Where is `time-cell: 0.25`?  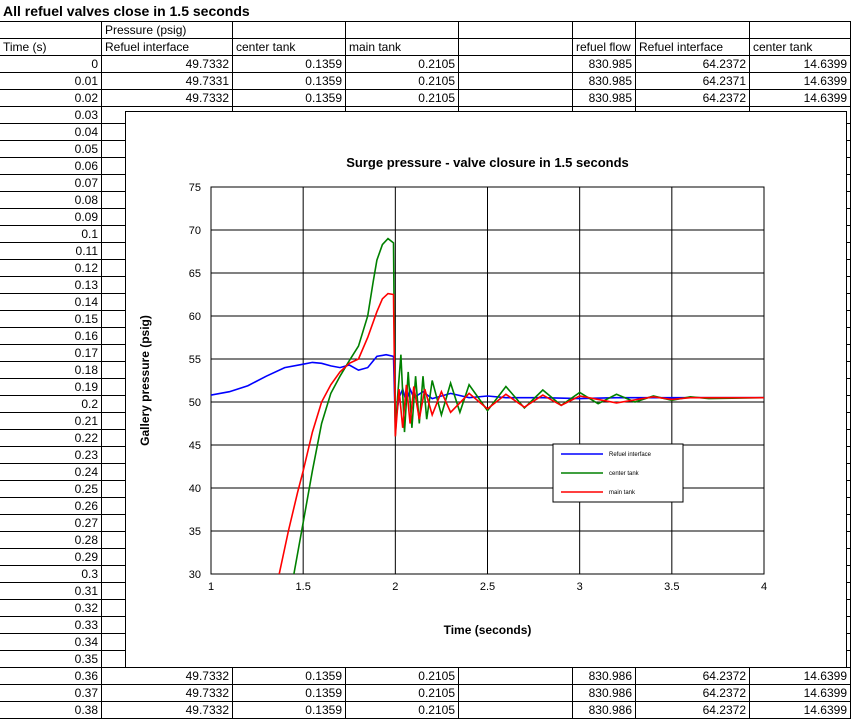 time-cell: 0.25 is located at coordinates (51, 489).